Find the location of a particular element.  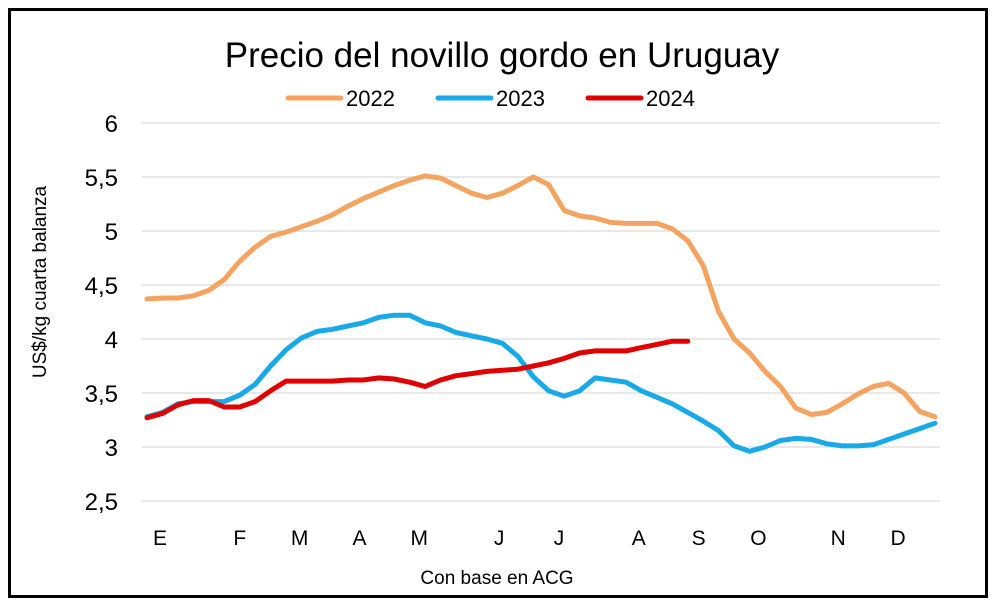

y-tick-label: 2,5 is located at coordinates (101, 502).